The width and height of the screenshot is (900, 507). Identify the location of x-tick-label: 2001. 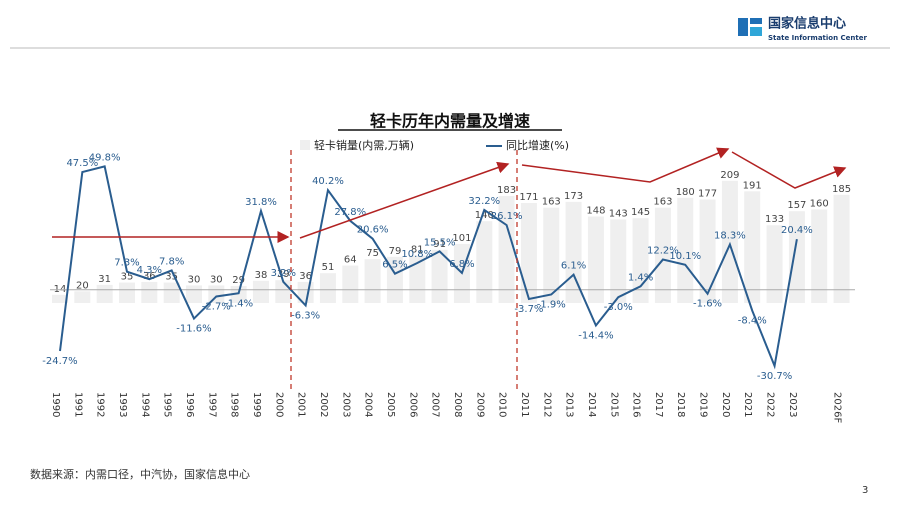
(301, 404).